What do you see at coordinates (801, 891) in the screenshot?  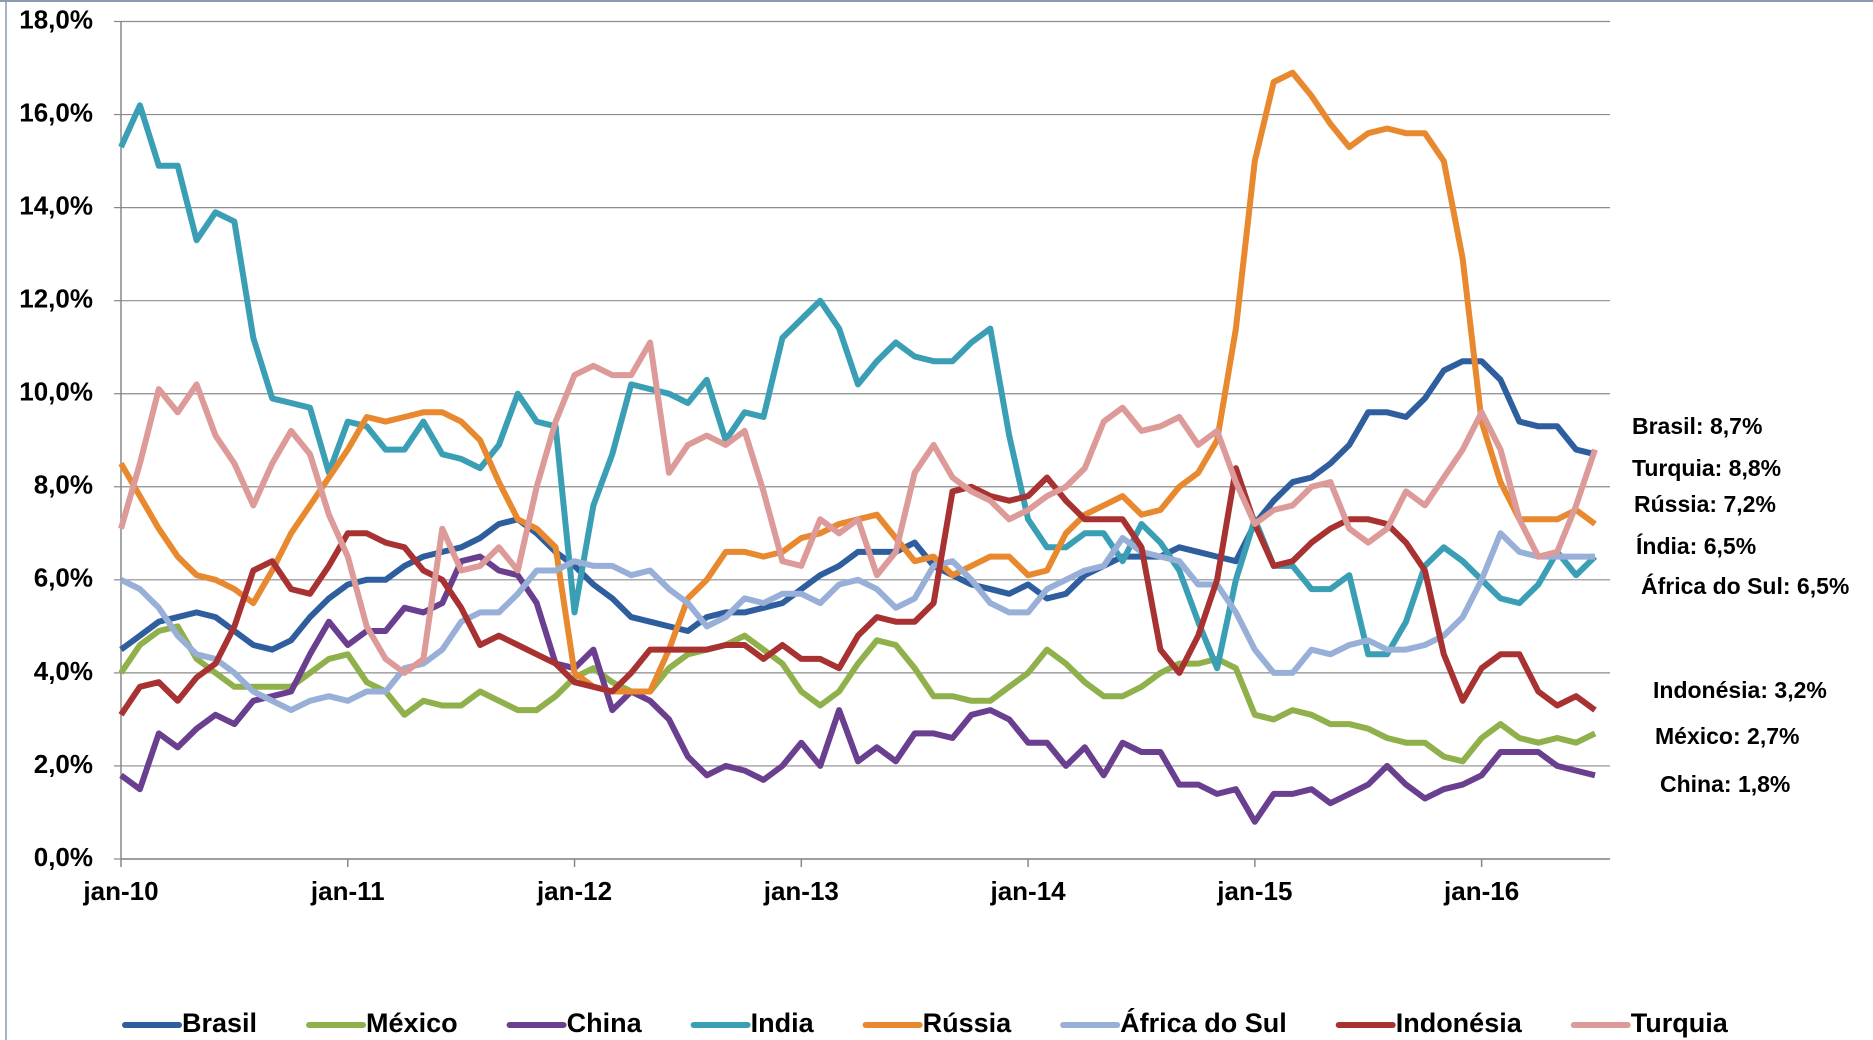 I see `x-tick-label: jan-13` at bounding box center [801, 891].